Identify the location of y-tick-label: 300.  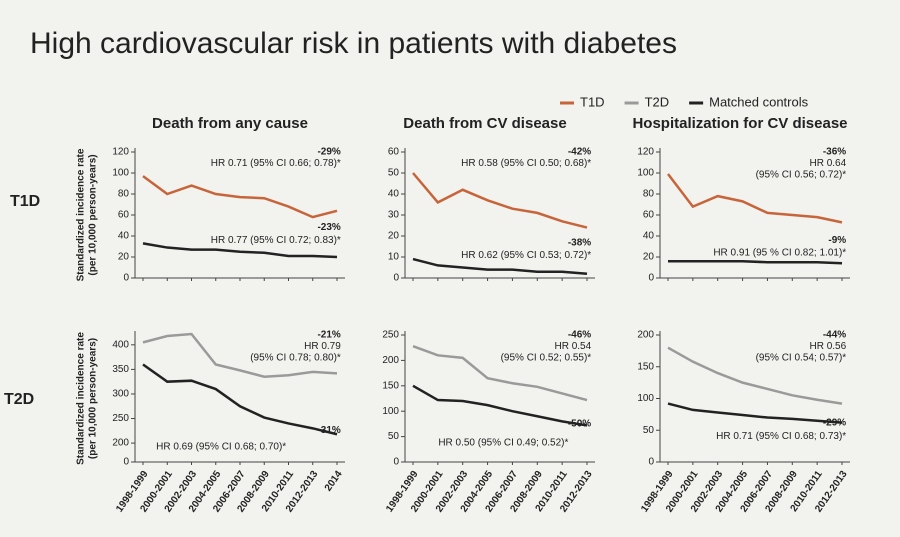
(120, 394).